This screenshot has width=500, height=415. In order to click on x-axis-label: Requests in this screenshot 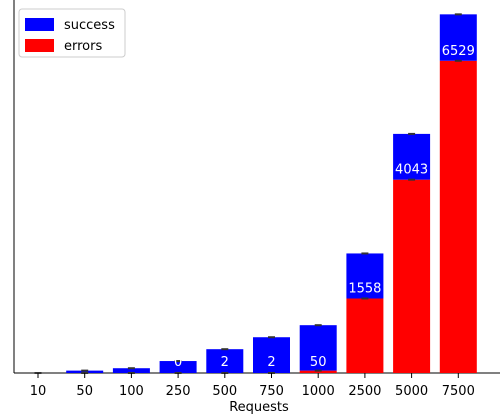, I will do `click(259, 407)`.